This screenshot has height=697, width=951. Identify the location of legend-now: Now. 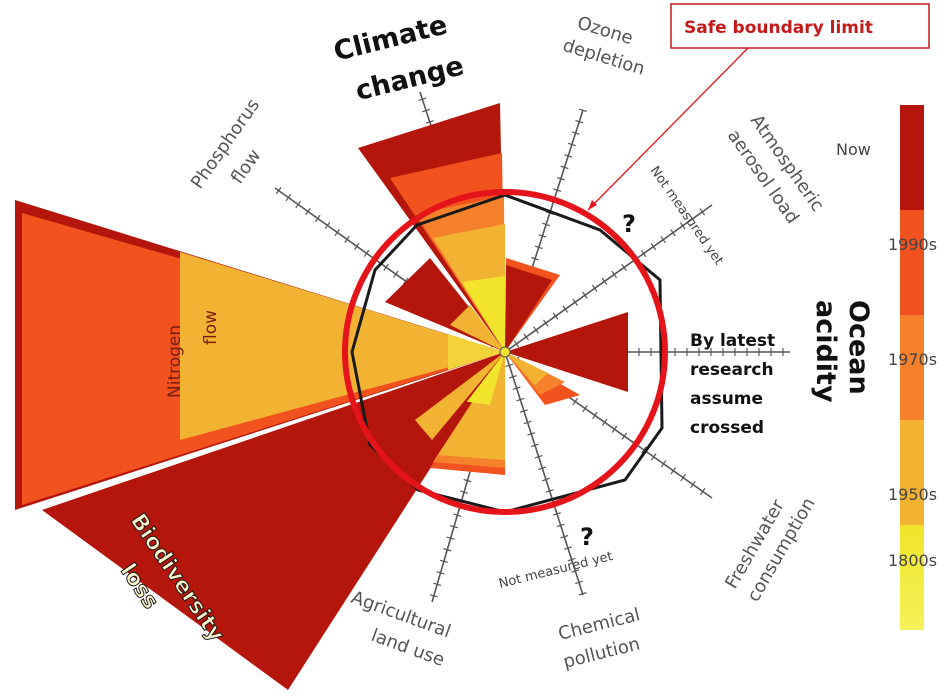
(853, 149).